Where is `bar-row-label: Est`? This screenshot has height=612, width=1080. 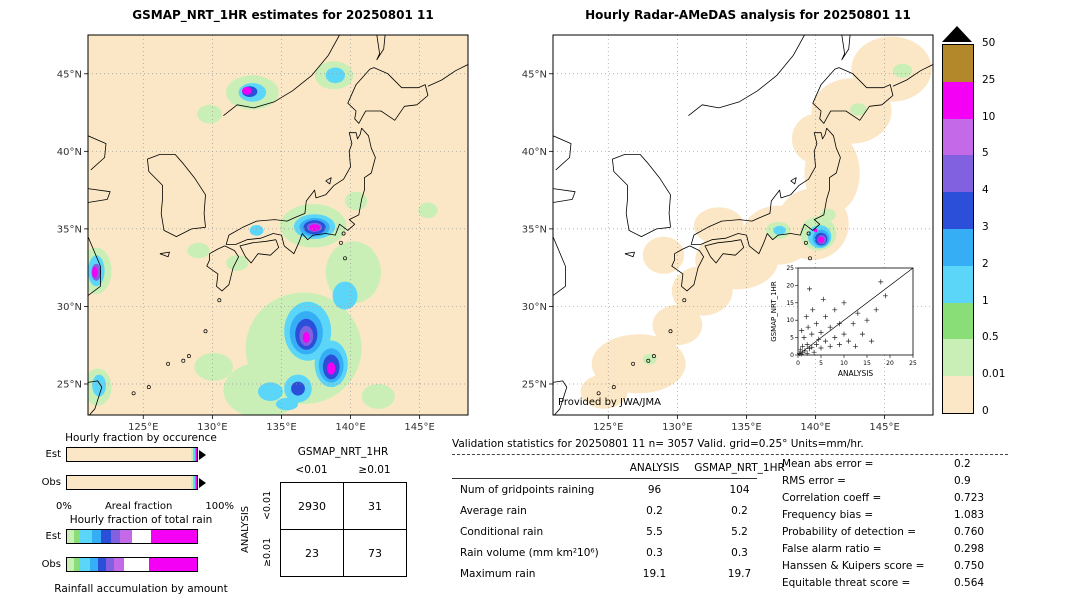 bar-row-label: Est is located at coordinates (53, 536).